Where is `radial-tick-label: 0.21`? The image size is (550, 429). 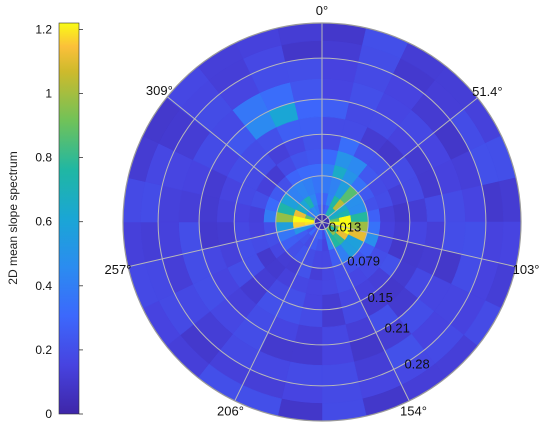
radial-tick-label: 0.21 is located at coordinates (397, 328).